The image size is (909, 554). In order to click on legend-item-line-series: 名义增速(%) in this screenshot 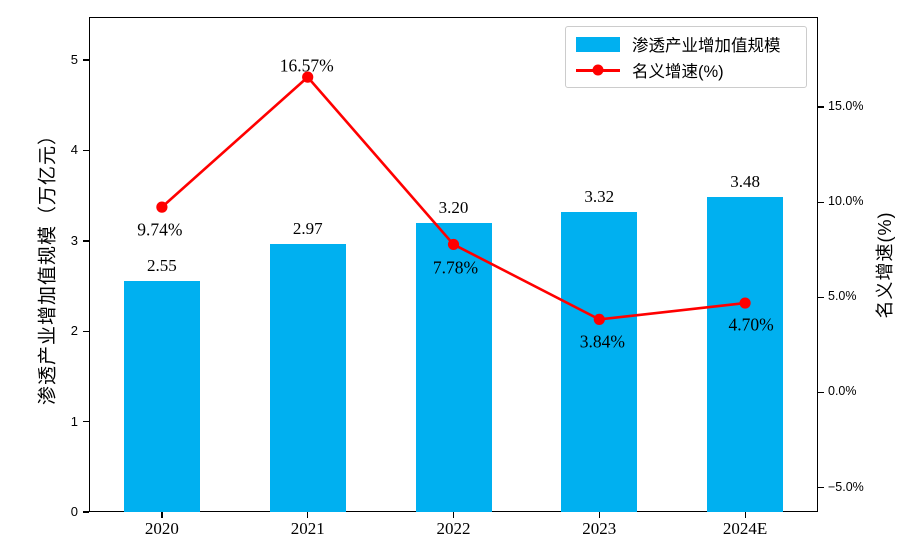, I will do `click(686, 70)`.